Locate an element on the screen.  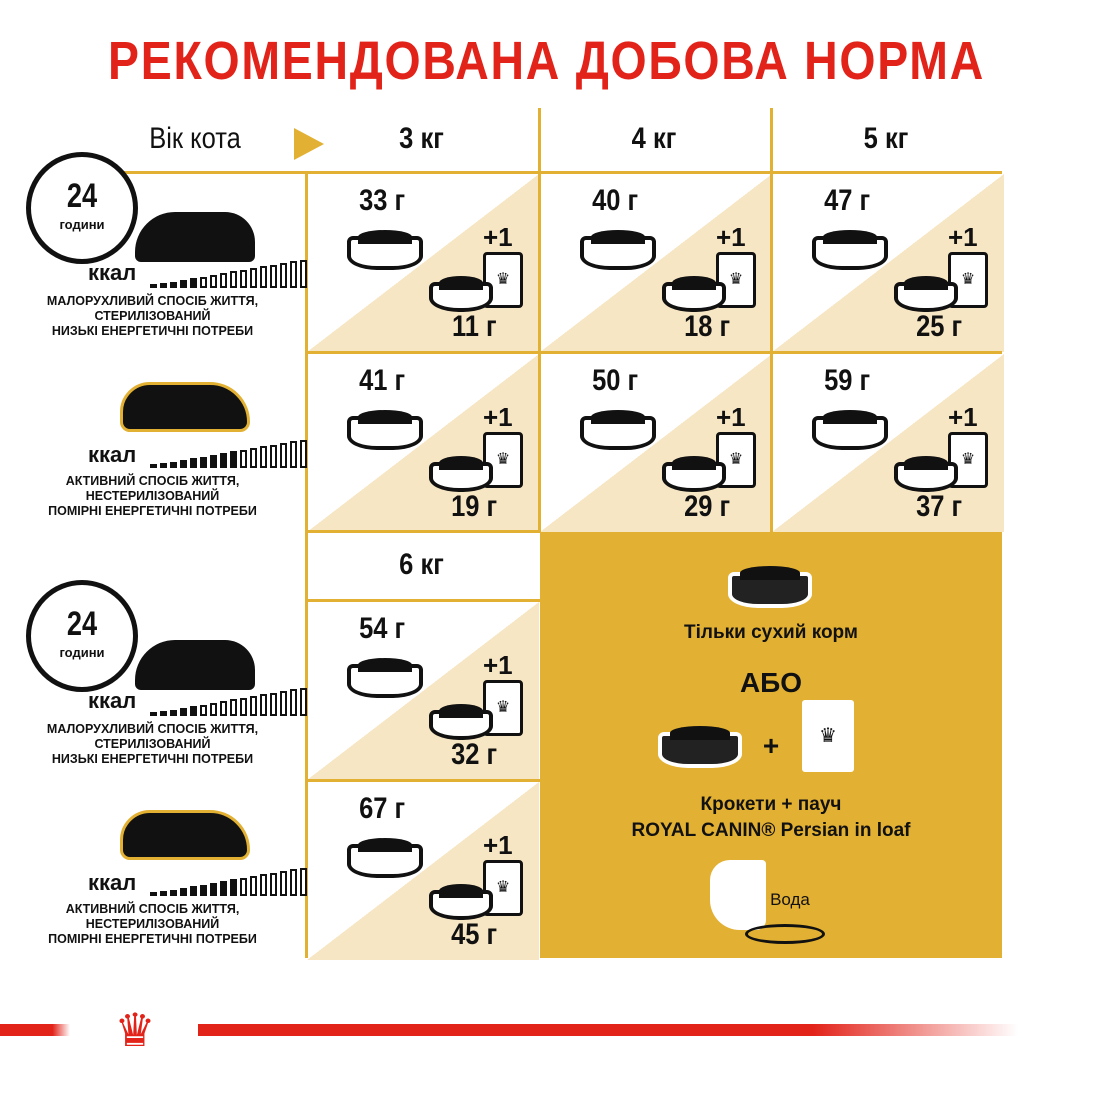
or-label: АБО is located at coordinates (771, 682).